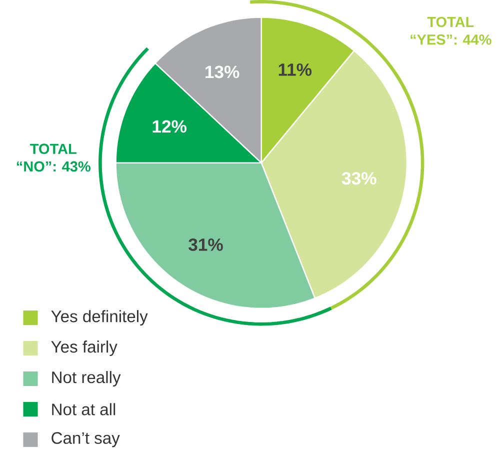 The image size is (504, 451). I want to click on text: TOTAL “NO”: 43%, so click(53, 158).